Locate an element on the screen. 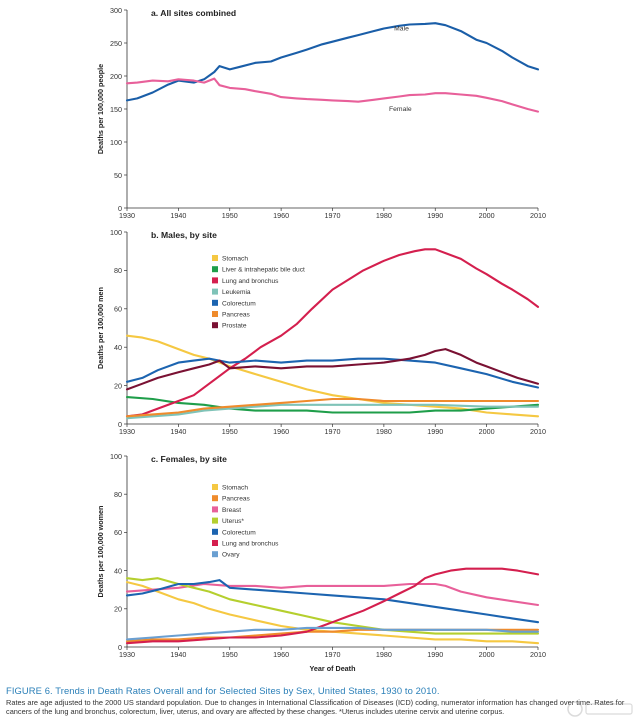 This screenshot has height=723, width=640. panel-3-series-breast-line is located at coordinates (332, 594).